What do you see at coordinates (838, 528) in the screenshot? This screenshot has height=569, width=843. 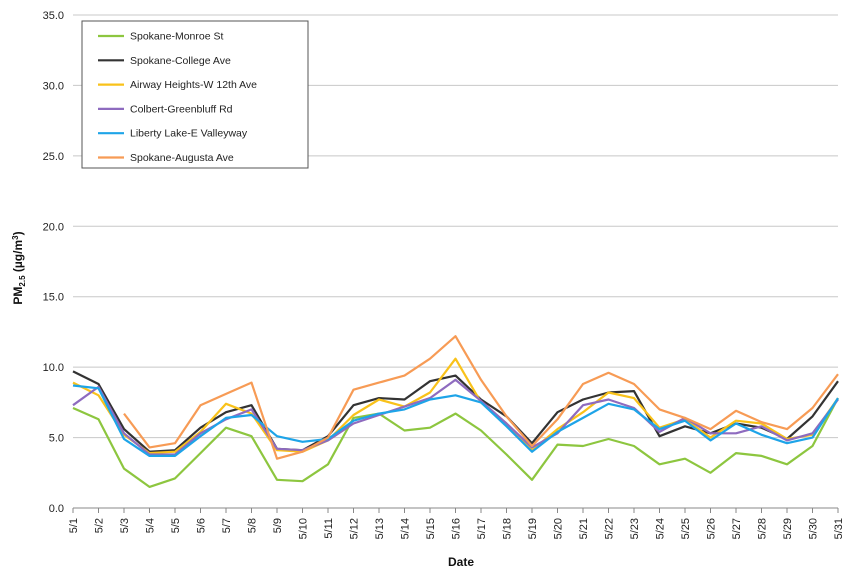 I see `x-tick-label: 5/31` at bounding box center [838, 528].